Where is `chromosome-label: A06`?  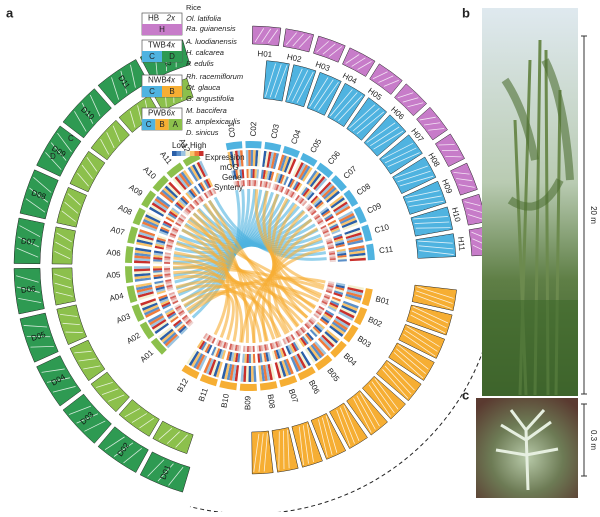 chromosome-label: A06 is located at coordinates (114, 253).